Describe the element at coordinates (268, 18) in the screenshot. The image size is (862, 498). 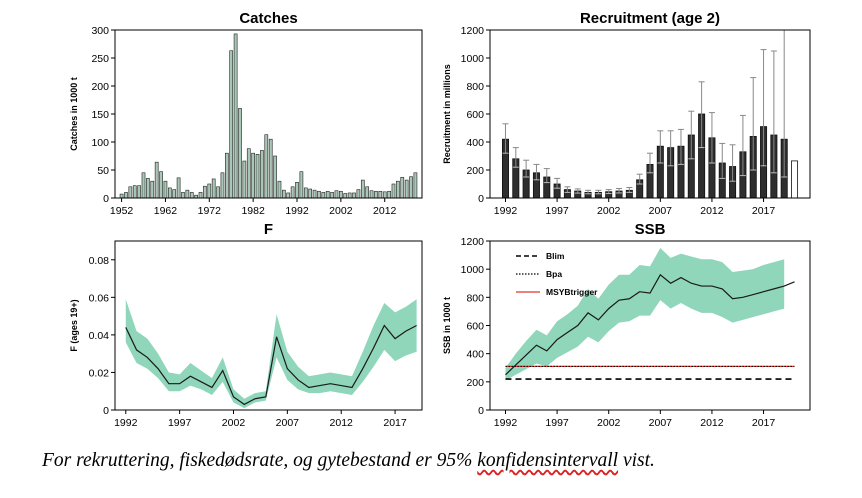
I see `panel-title: Catches` at that location.